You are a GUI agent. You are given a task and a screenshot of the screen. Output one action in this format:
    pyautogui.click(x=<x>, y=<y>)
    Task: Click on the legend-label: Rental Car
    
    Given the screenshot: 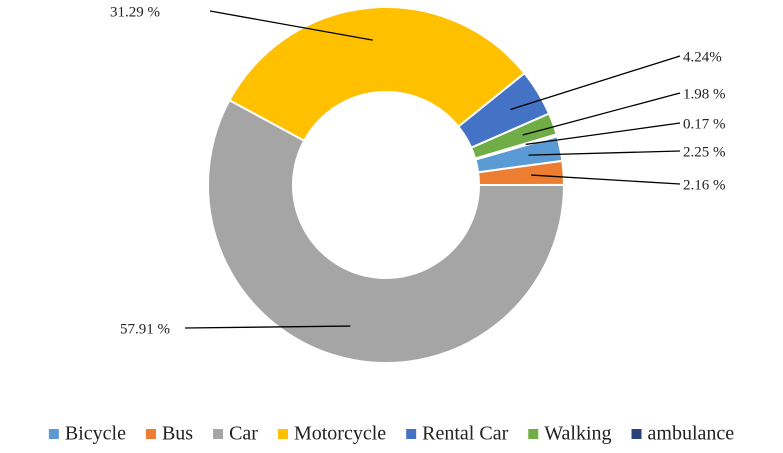 What is the action you would take?
    pyautogui.click(x=465, y=434)
    